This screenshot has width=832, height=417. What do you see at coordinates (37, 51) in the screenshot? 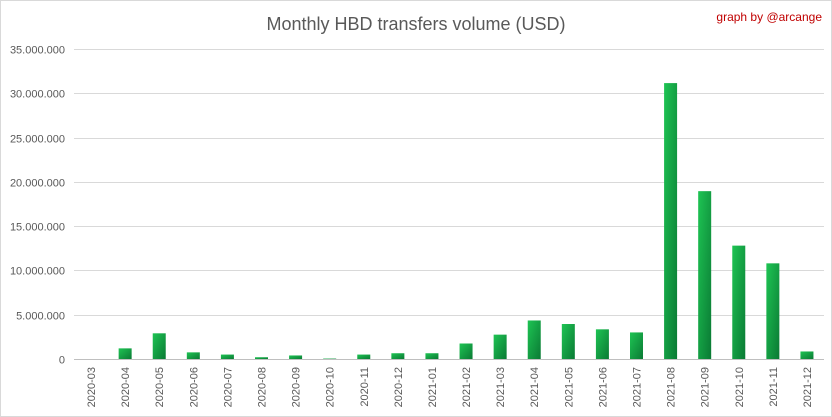
I see `y-tick-label: 35.000.000` at bounding box center [37, 51].